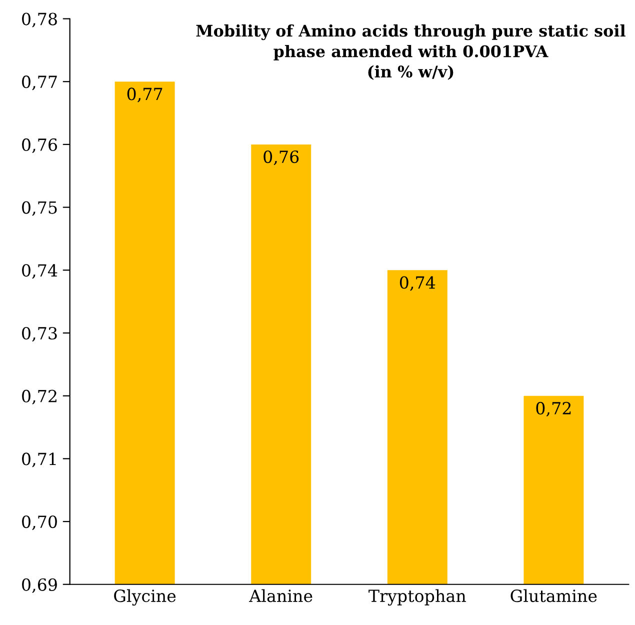 This screenshot has width=635, height=625. What do you see at coordinates (553, 409) in the screenshot?
I see `data-label: 0,72` at bounding box center [553, 409].